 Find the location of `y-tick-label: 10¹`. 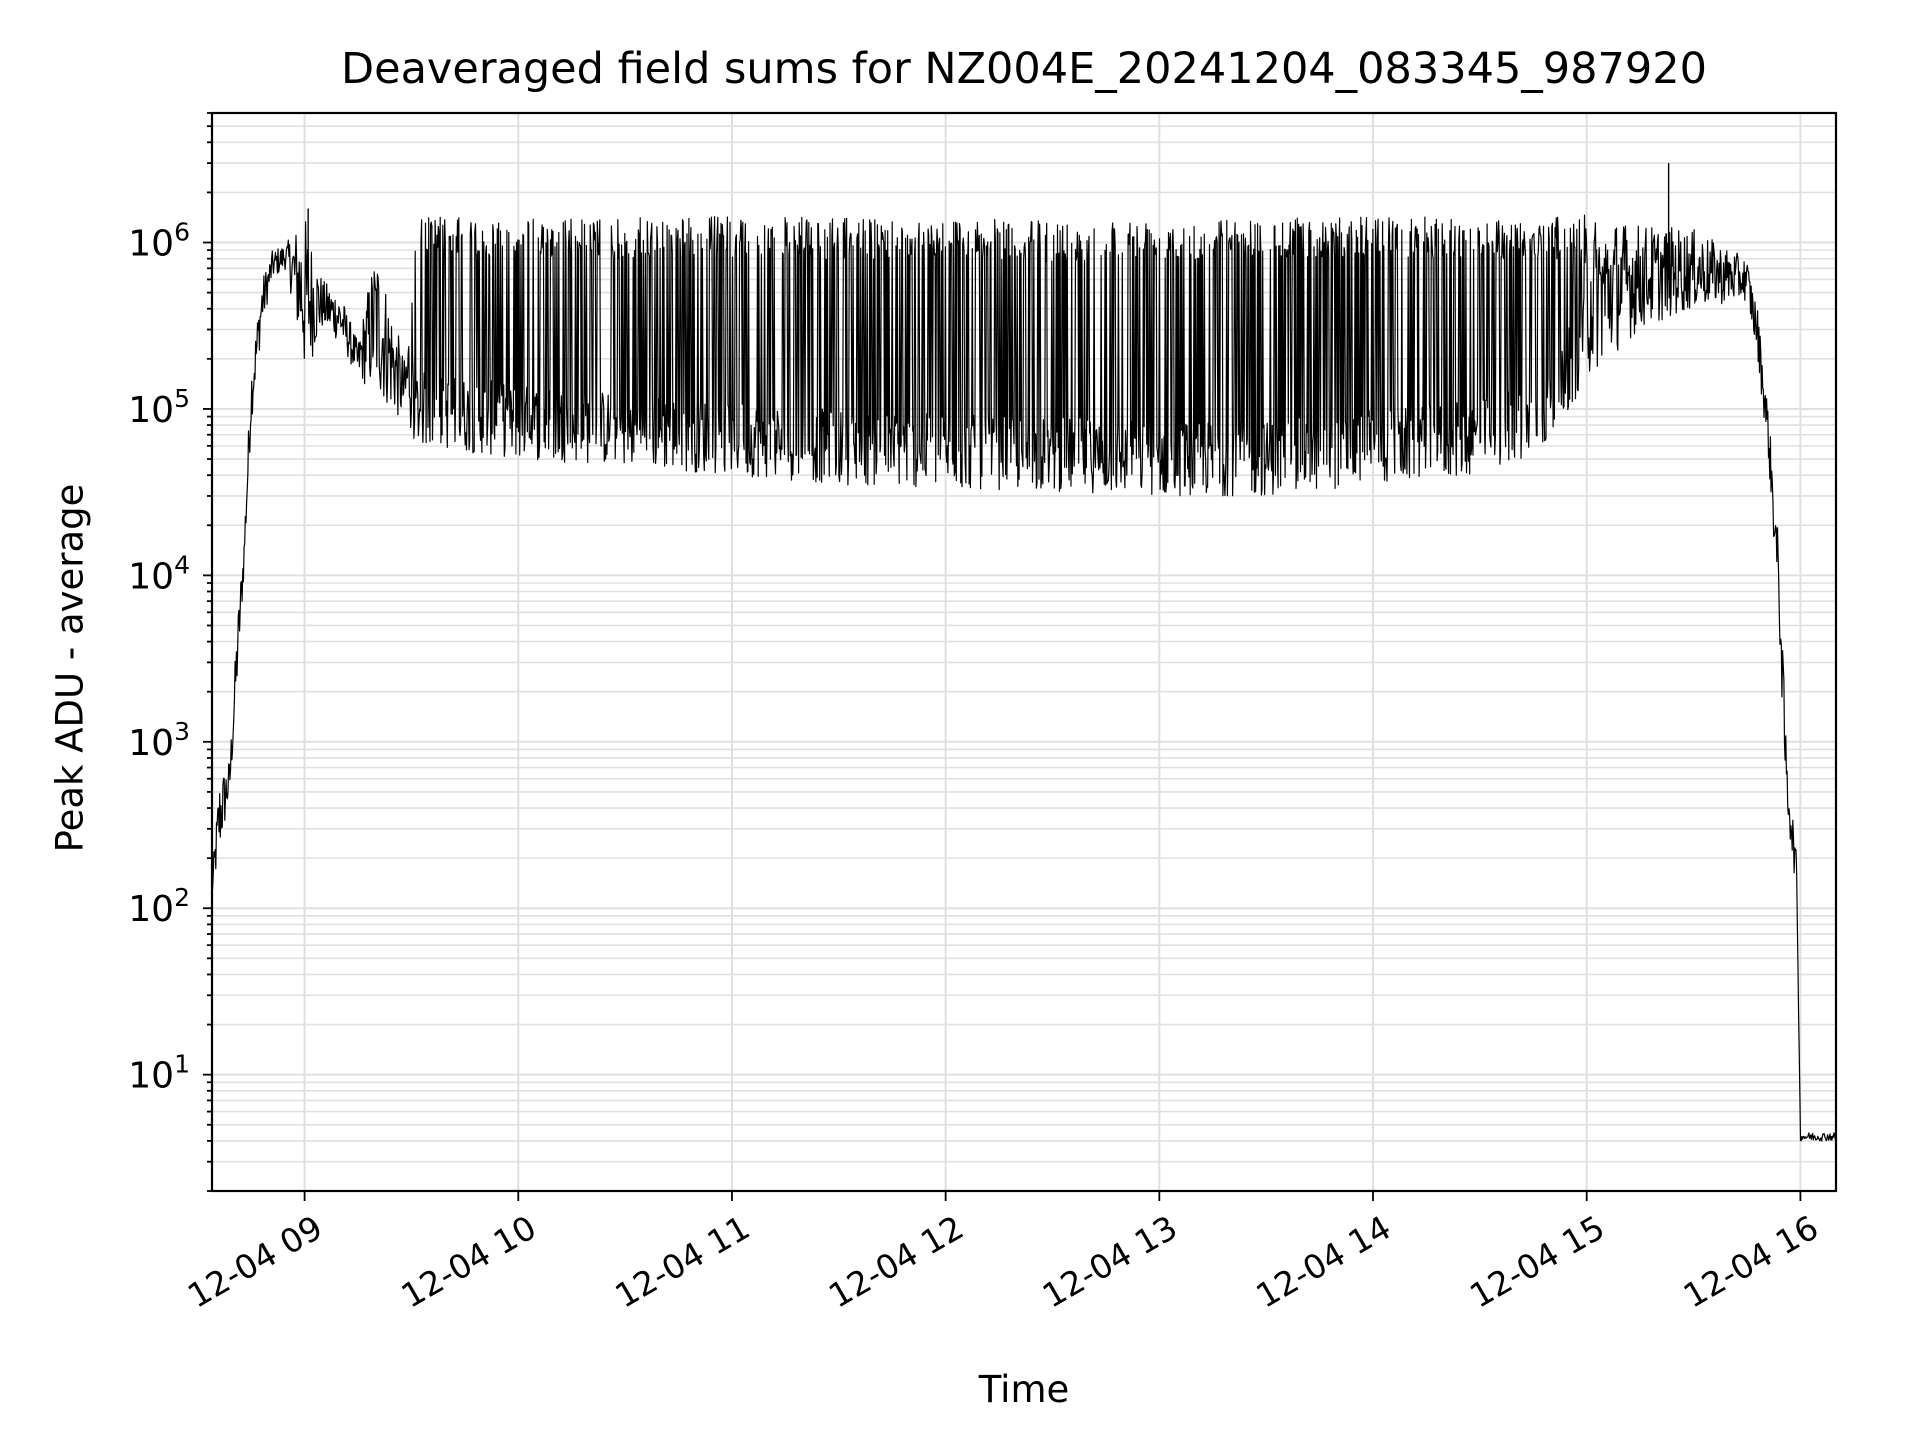

y-tick-label: 10¹ is located at coordinates (159, 1073).